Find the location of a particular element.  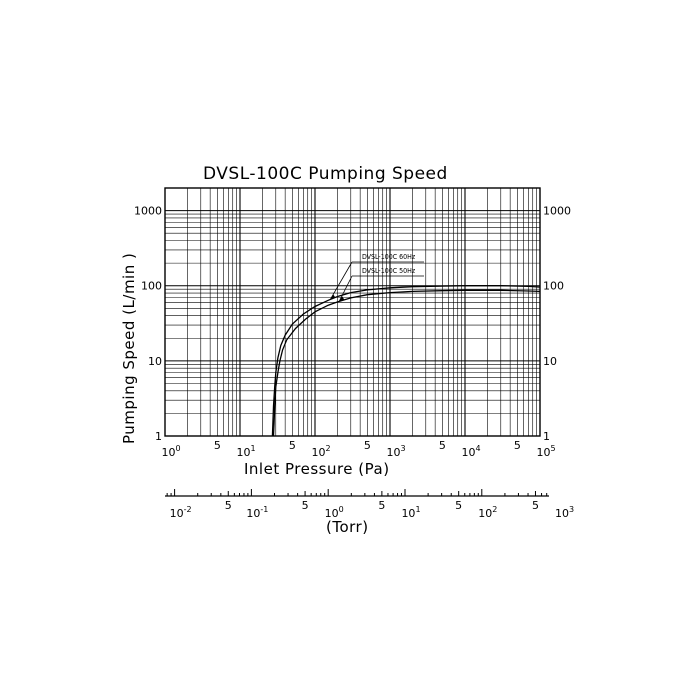

x-tick-label-exponent: 2 is located at coordinates (327, 448).